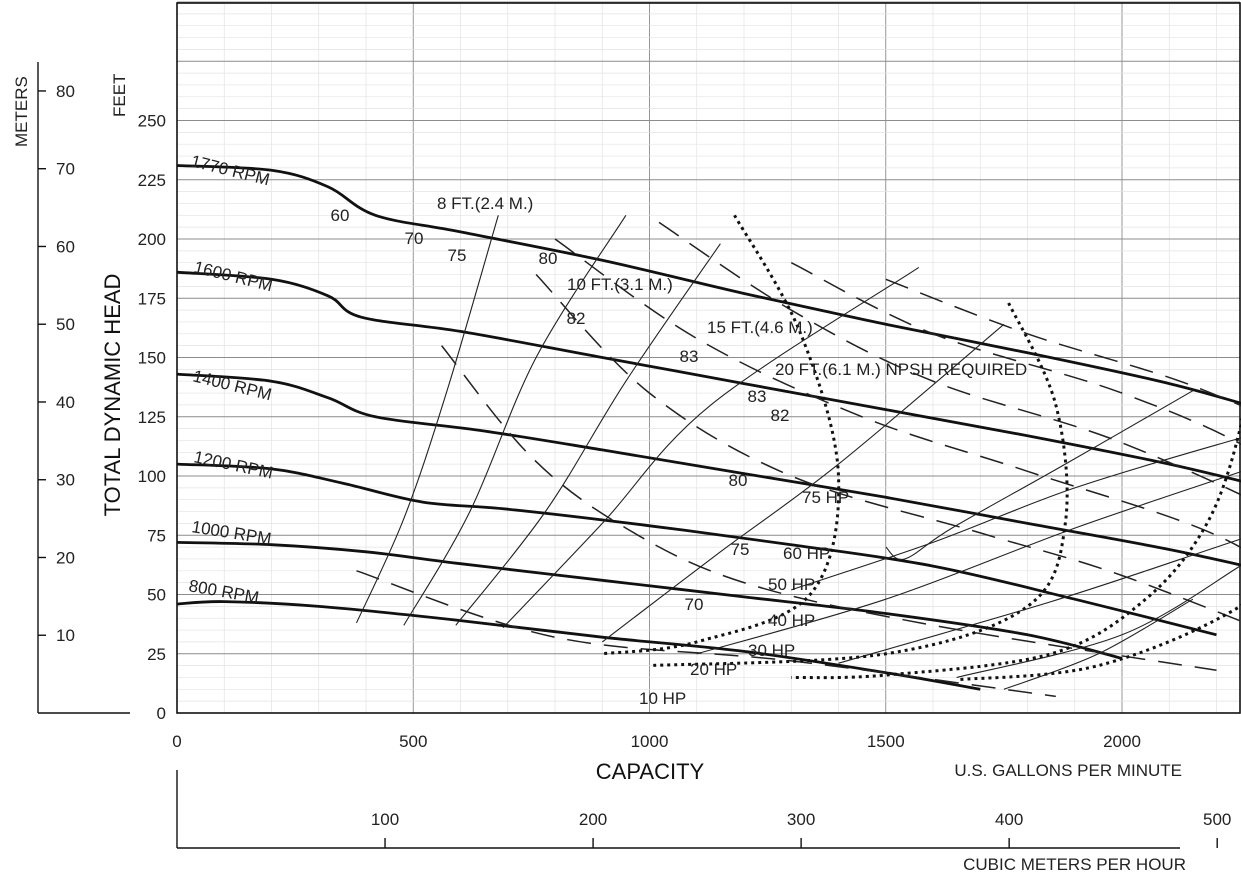 Image resolution: width=1241 pixels, height=883 pixels. I want to click on gpm-tick-label: 1000, so click(650, 741).